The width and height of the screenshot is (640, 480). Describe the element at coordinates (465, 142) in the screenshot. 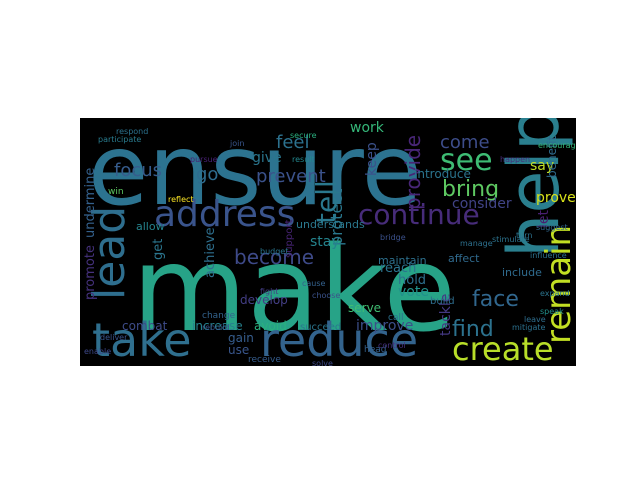

I see `word-come: come` at that location.